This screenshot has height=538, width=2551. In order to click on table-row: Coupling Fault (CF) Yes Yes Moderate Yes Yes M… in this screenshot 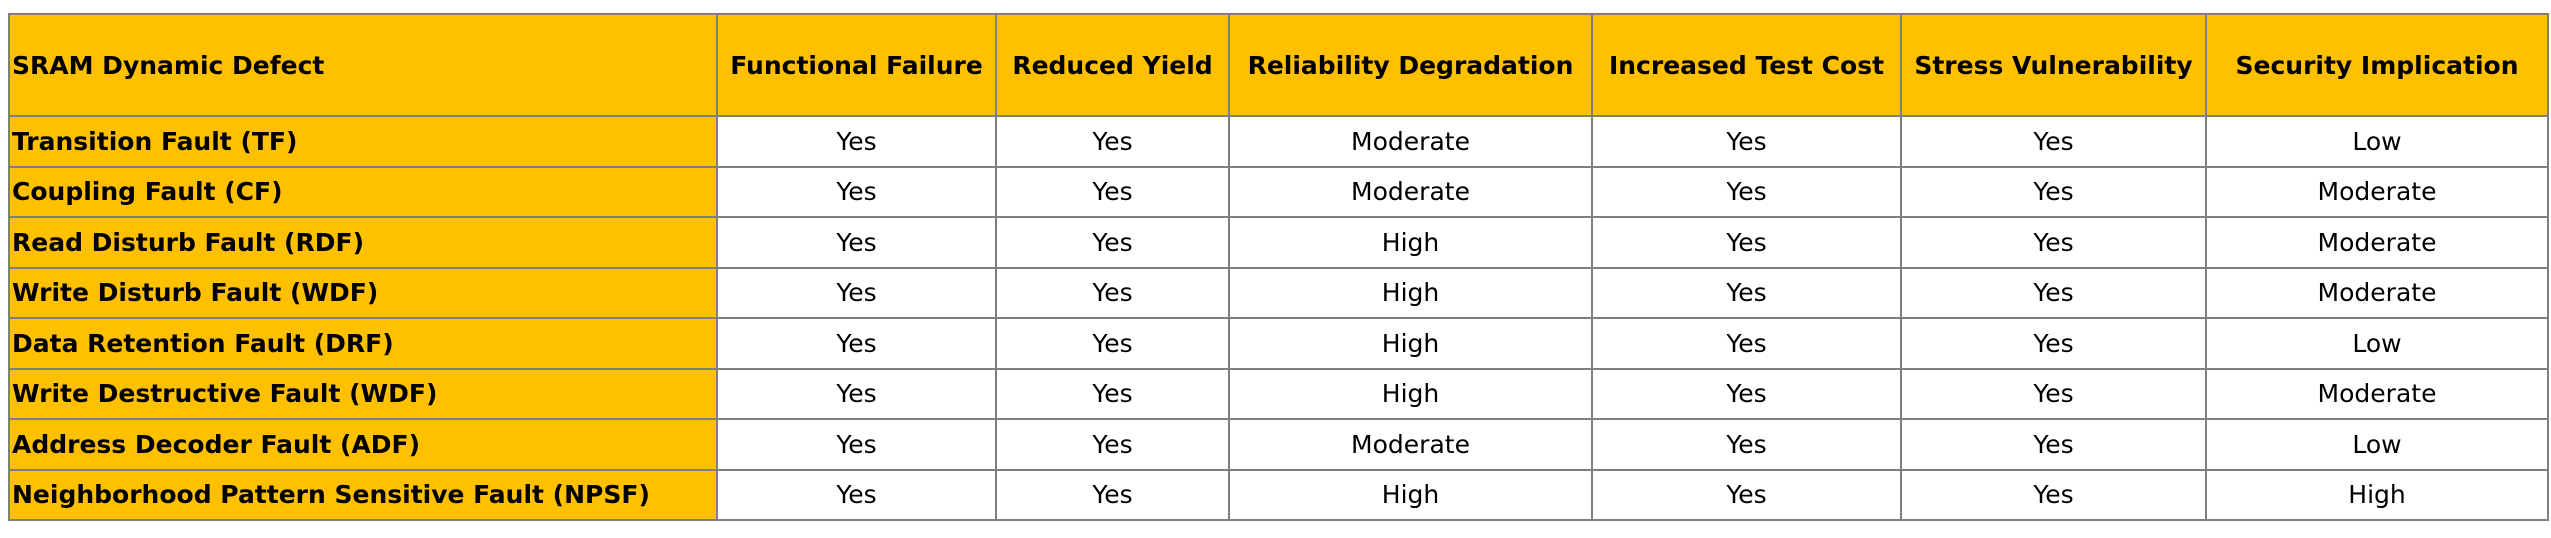, I will do `click(1278, 191)`.